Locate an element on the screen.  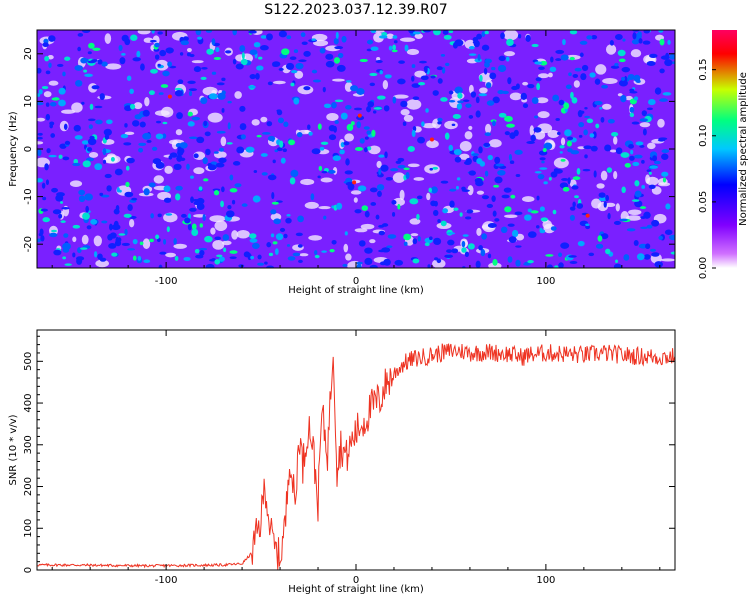
heatmap-y-tick-label: -10 is located at coordinates (28, 196).